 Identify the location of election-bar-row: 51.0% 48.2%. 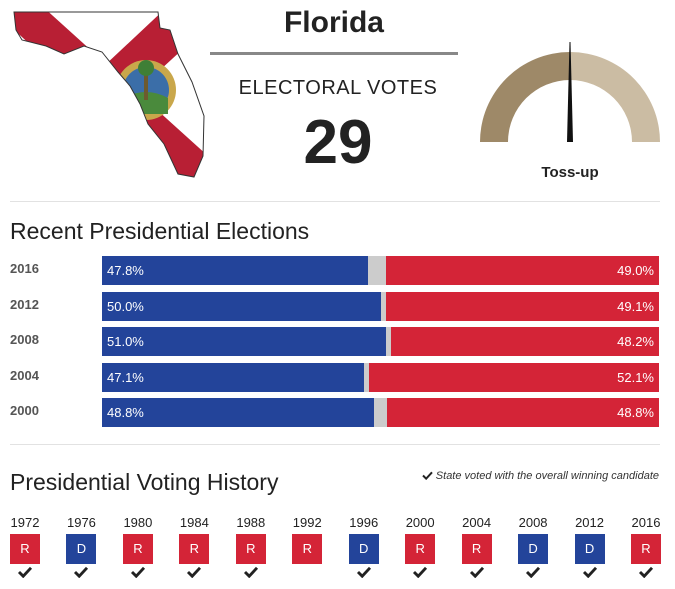
(380, 341).